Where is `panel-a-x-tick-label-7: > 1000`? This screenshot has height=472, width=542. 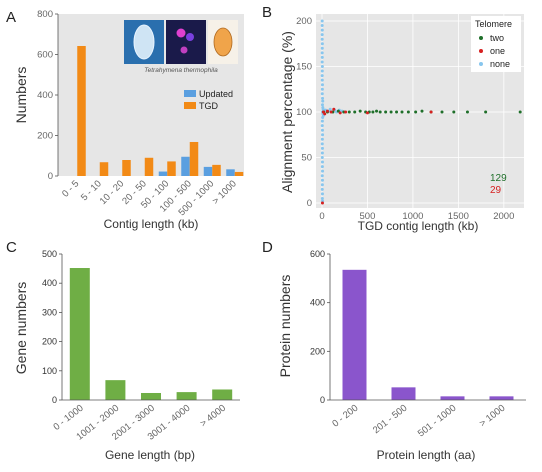
panel-a-x-tick-label-7: > 1000 is located at coordinates (224, 192).